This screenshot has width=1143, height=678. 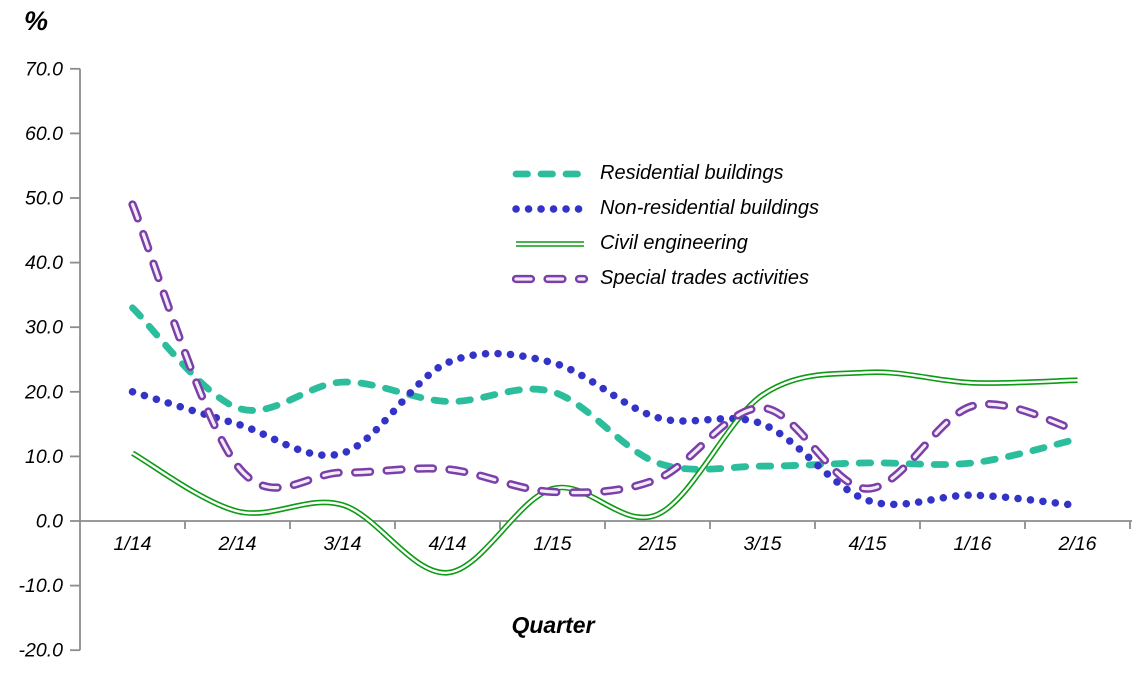 I want to click on legend-item-non-residential-buildings: Non-residential buildings, so click(x=665, y=208).